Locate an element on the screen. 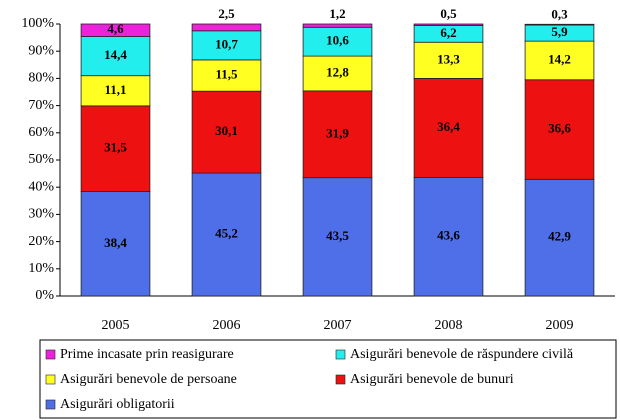  data-label: 45,2 is located at coordinates (226, 233).